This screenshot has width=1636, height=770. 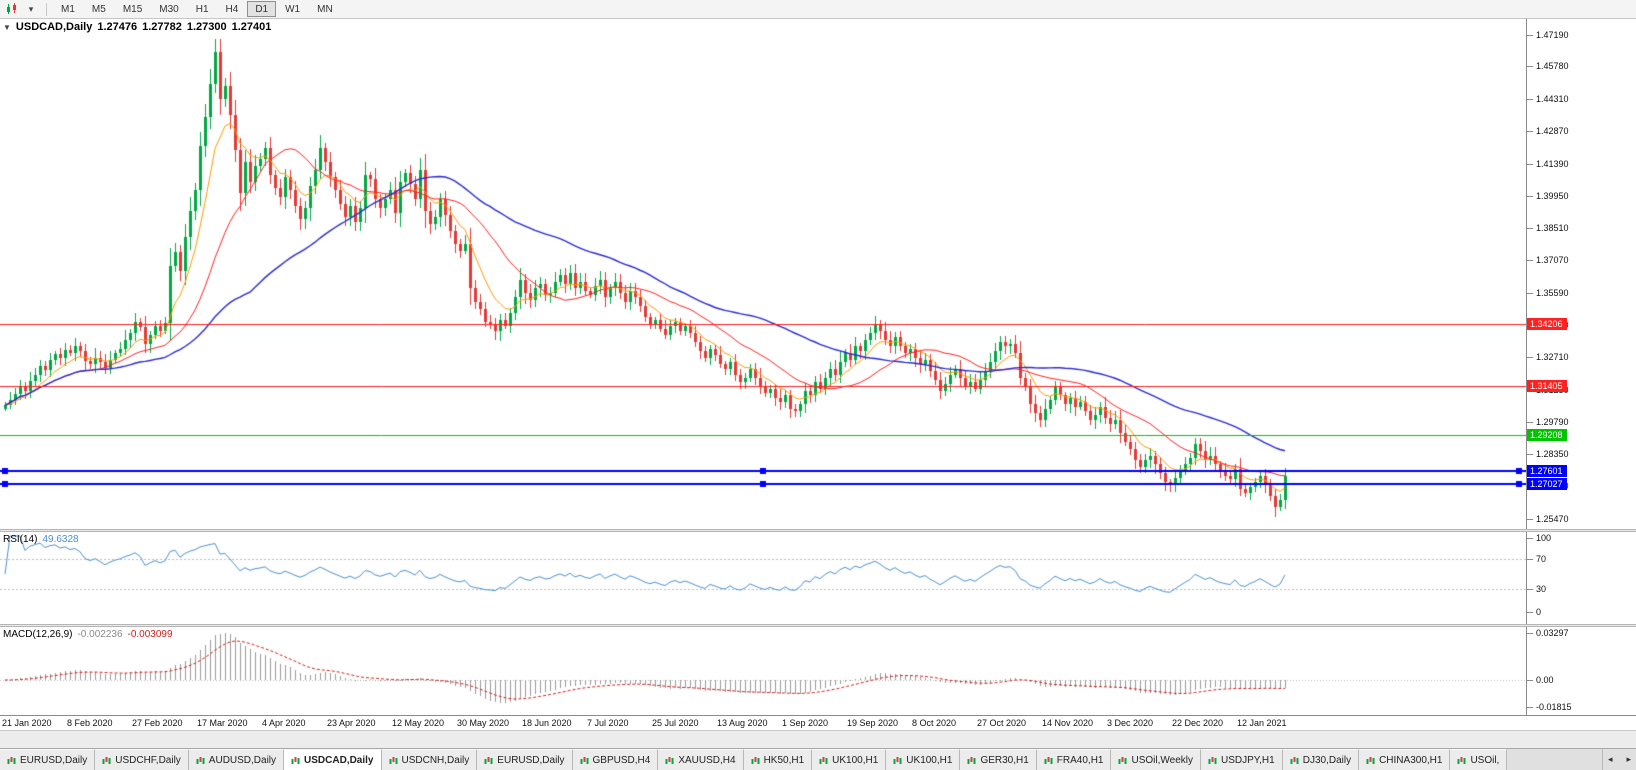 I want to click on chart-tab-10-uk100-h1: UK100,H1, so click(x=923, y=759).